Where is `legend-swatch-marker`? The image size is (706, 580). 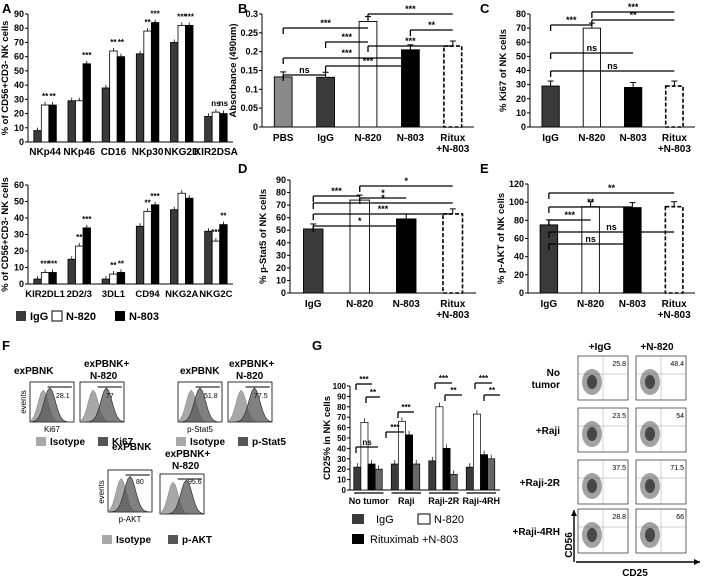
legend-swatch-marker is located at coordinates (103, 441).